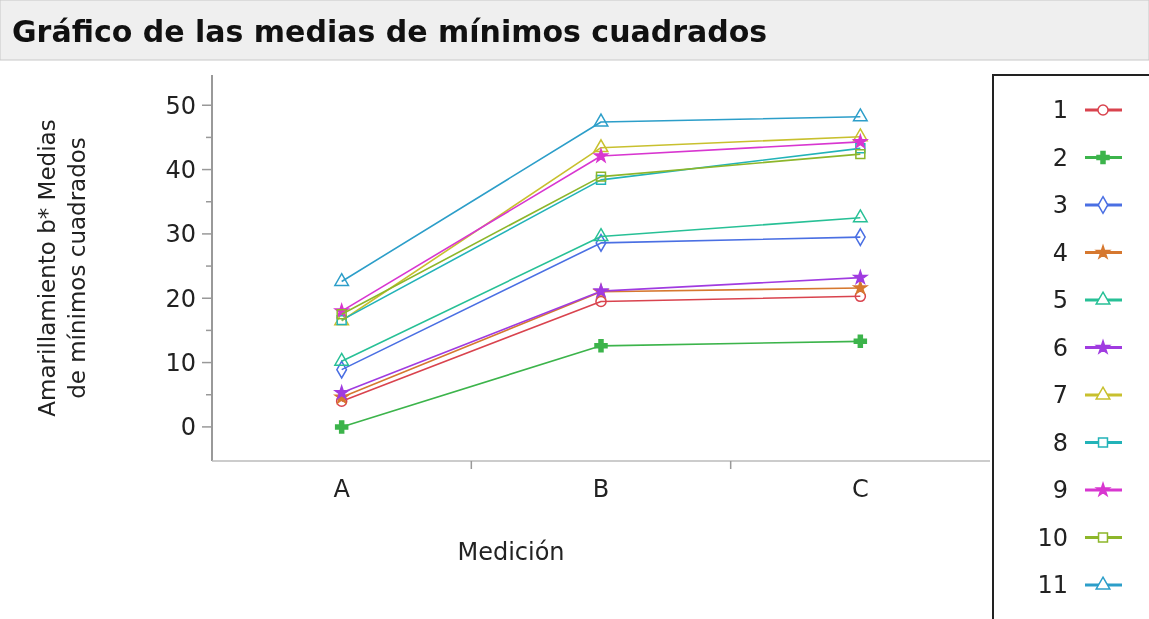 The height and width of the screenshot is (619, 1149). I want to click on legend-label: 2, so click(1060, 157).